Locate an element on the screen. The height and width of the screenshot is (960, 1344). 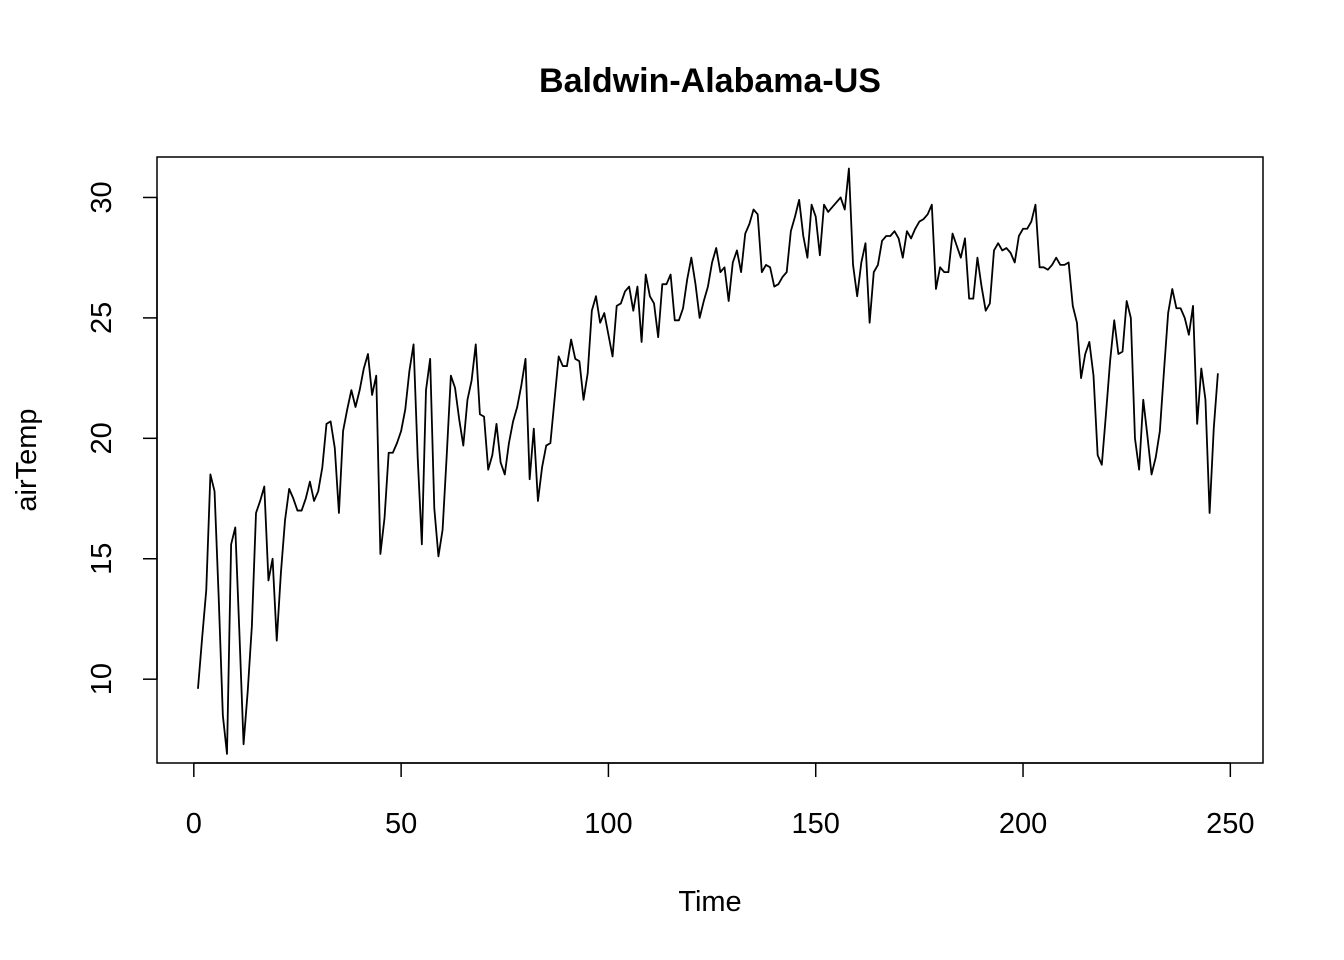
y-tick-label: 25 is located at coordinates (102, 318).